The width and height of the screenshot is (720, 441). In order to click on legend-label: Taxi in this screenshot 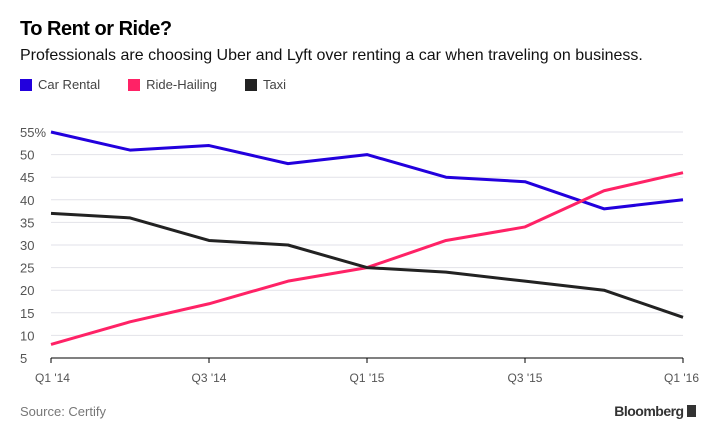, I will do `click(274, 84)`.